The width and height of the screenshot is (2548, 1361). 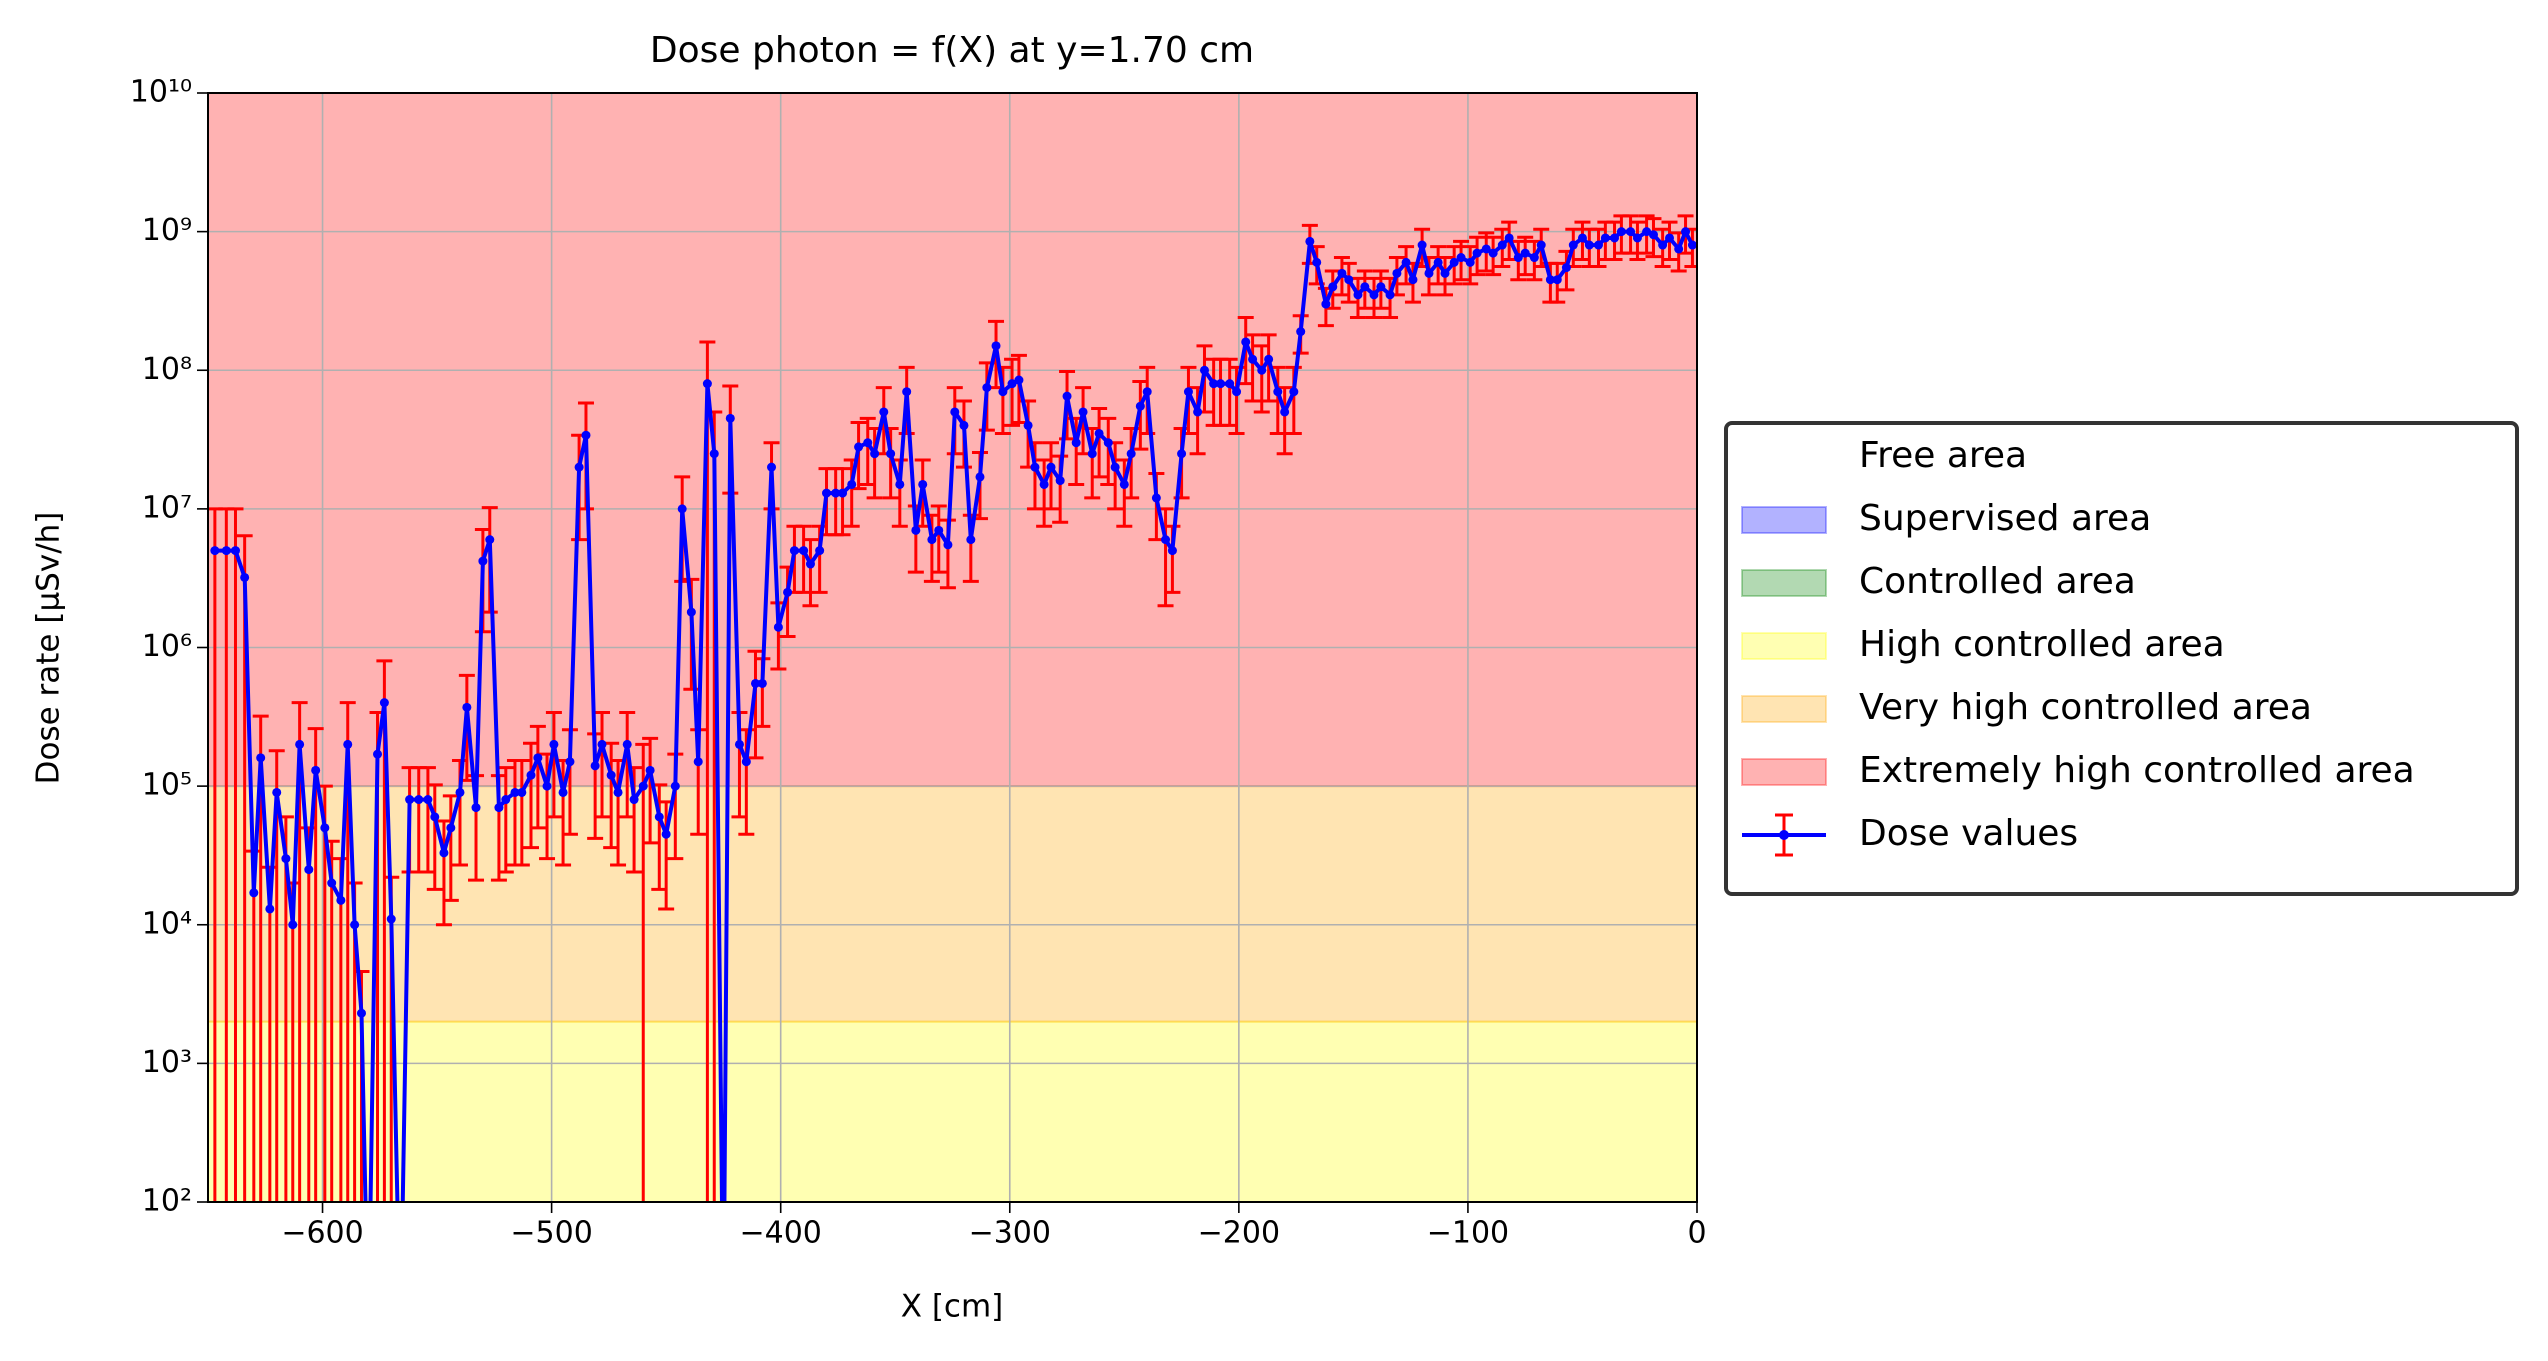 What do you see at coordinates (1943, 455) in the screenshot?
I see `legend-label: Free area` at bounding box center [1943, 455].